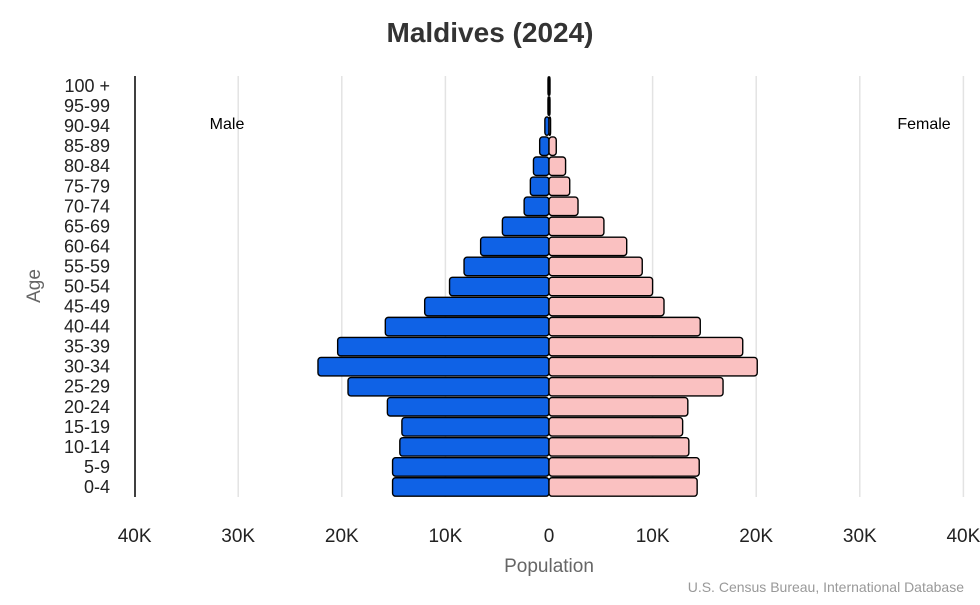 The height and width of the screenshot is (605, 980). What do you see at coordinates (97, 467) in the screenshot?
I see `y-tick-label: 5-9` at bounding box center [97, 467].